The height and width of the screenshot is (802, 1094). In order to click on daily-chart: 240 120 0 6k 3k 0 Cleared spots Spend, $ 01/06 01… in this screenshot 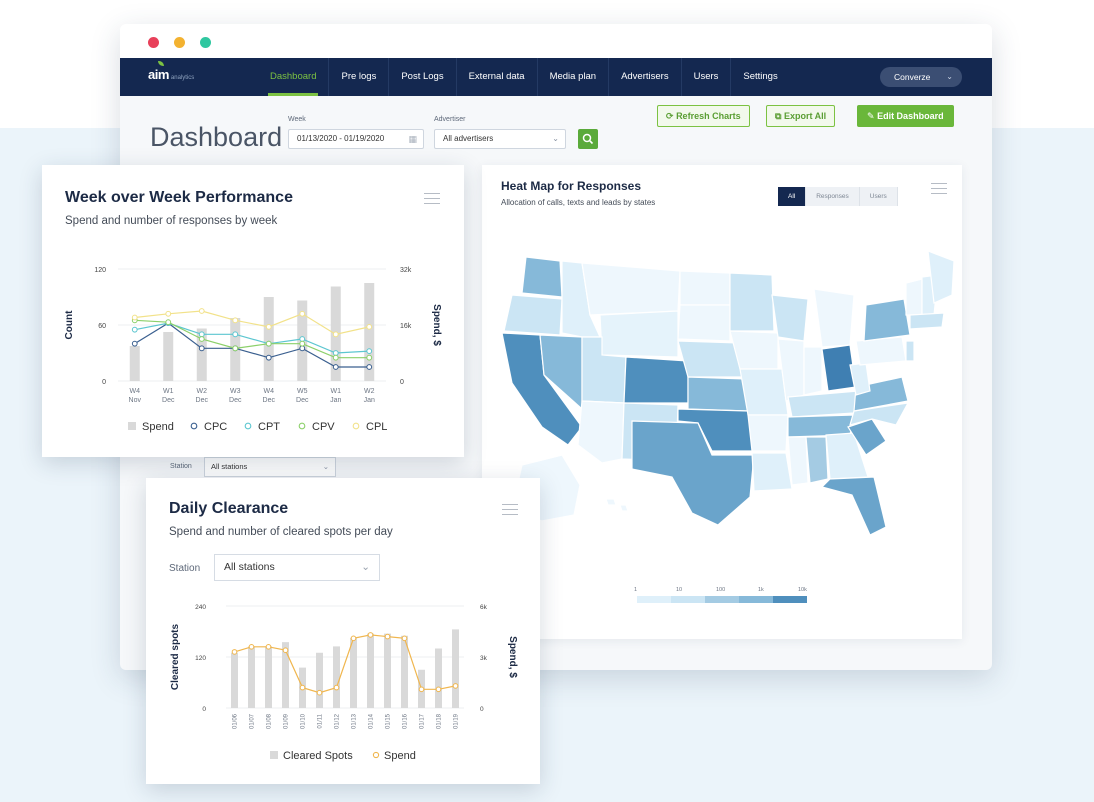, I will do `click(344, 683)`.